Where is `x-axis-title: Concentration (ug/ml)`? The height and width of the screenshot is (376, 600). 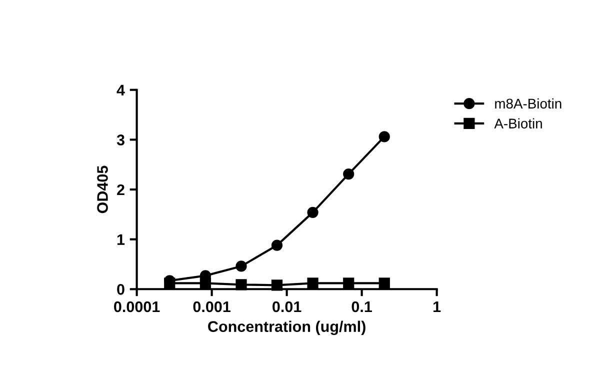
x-axis-title: Concentration (ug/ml) is located at coordinates (287, 328).